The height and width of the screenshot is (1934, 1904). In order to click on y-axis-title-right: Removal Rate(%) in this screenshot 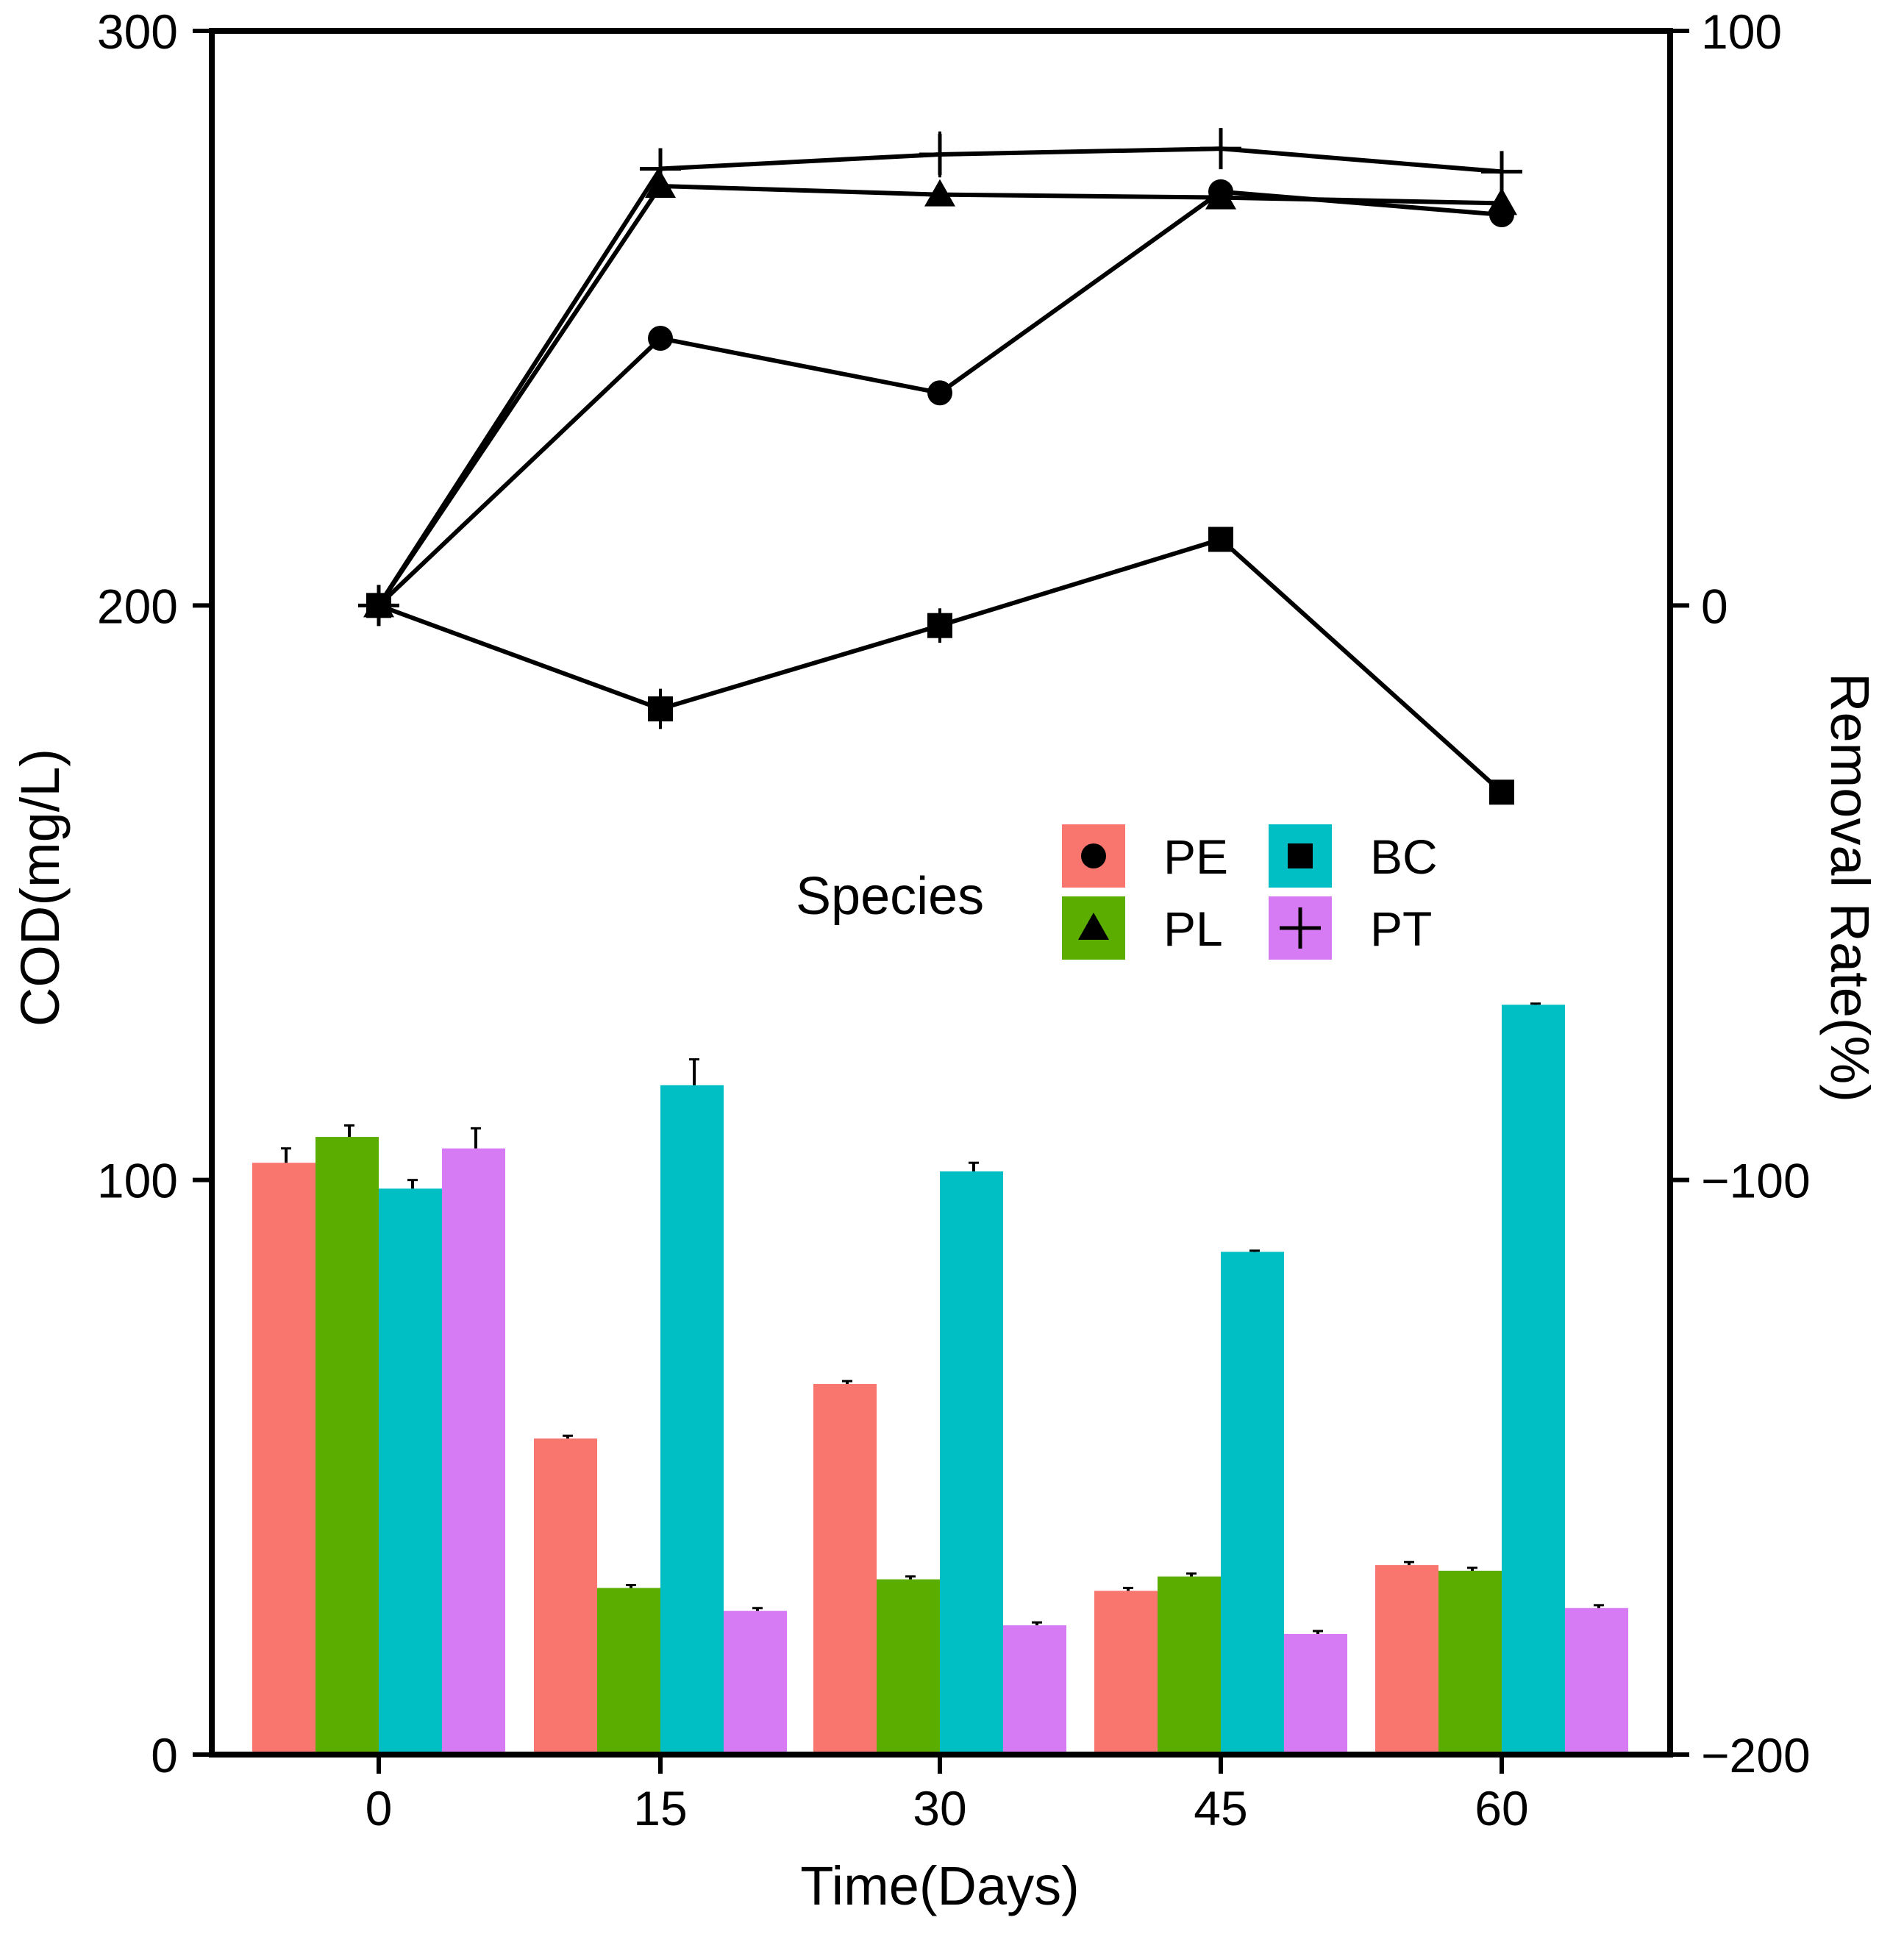, I will do `click(1849, 887)`.